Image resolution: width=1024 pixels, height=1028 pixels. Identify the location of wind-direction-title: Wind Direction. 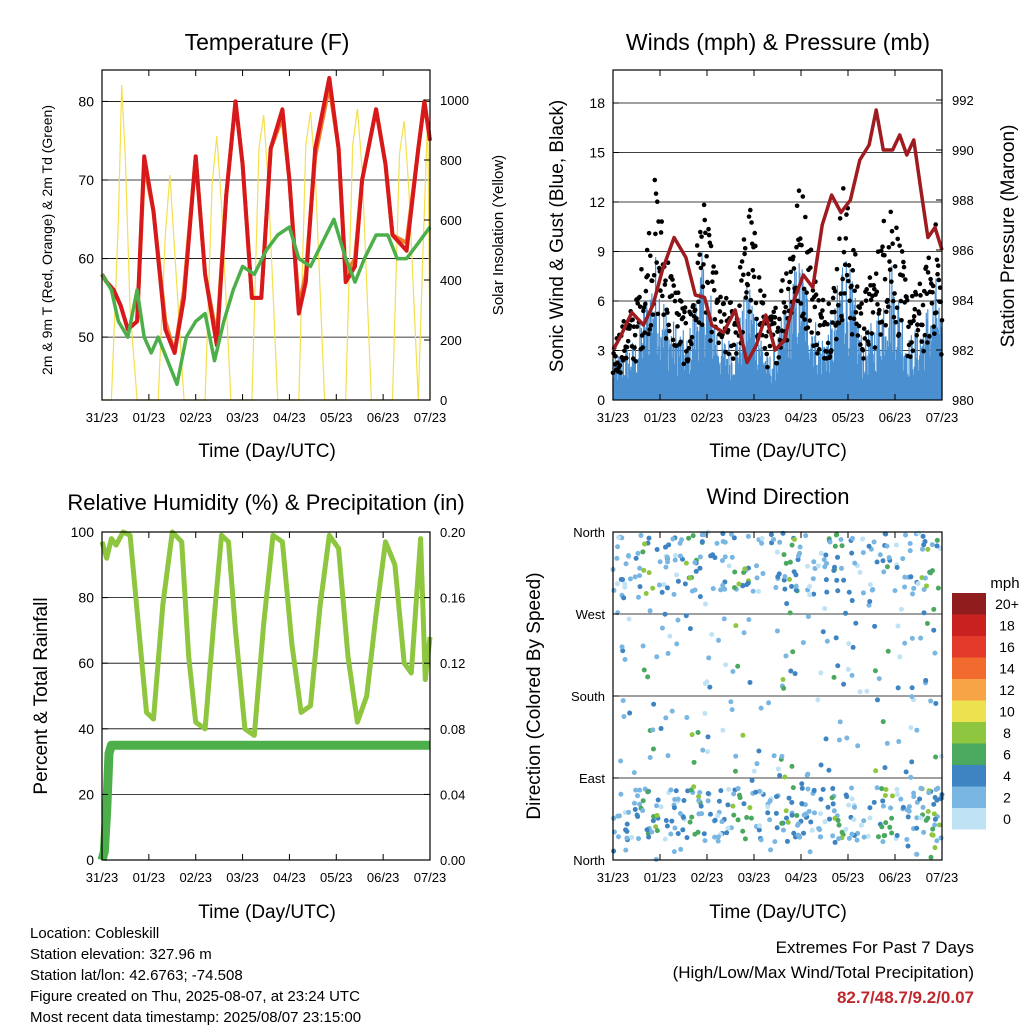
(777, 496).